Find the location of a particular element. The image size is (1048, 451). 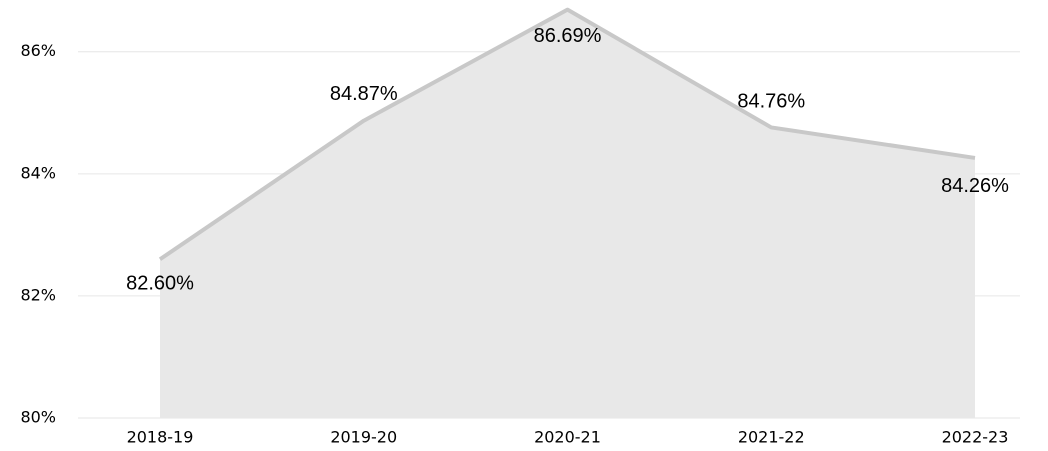

x-tick-label: 2022-23 is located at coordinates (975, 437).